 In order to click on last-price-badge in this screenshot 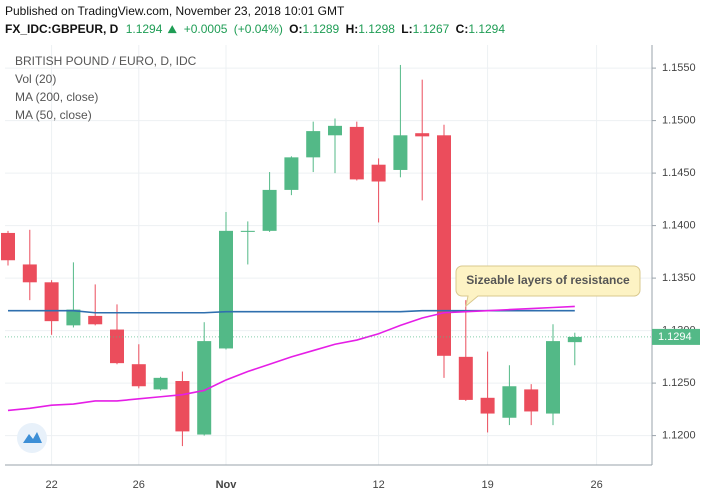, I will do `click(676, 336)`.